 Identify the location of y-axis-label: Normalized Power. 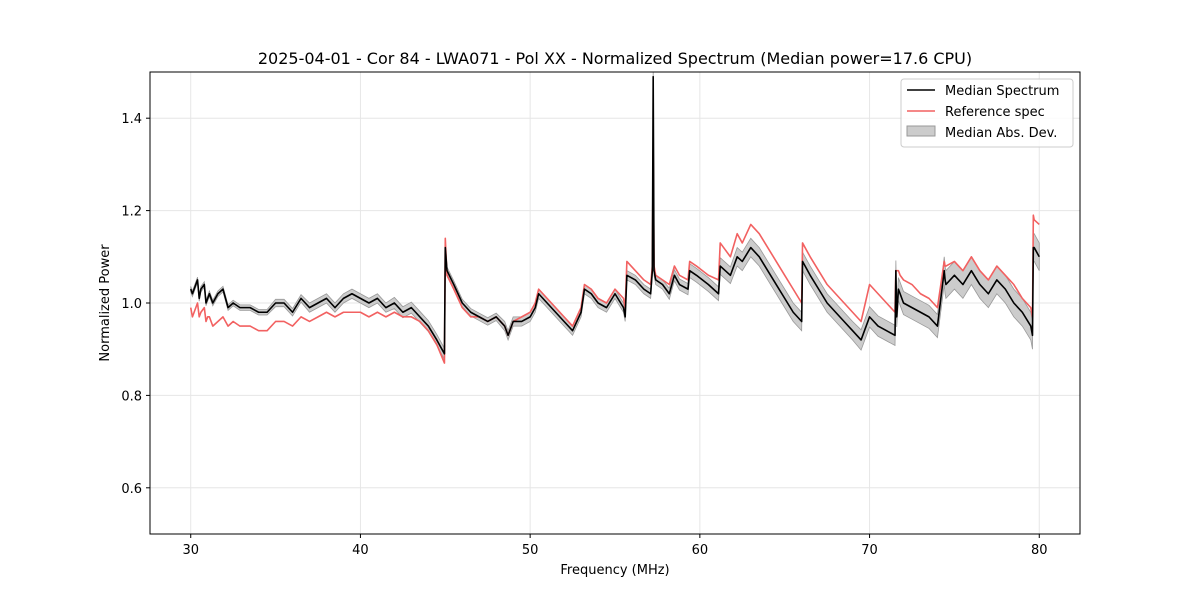
(105, 303).